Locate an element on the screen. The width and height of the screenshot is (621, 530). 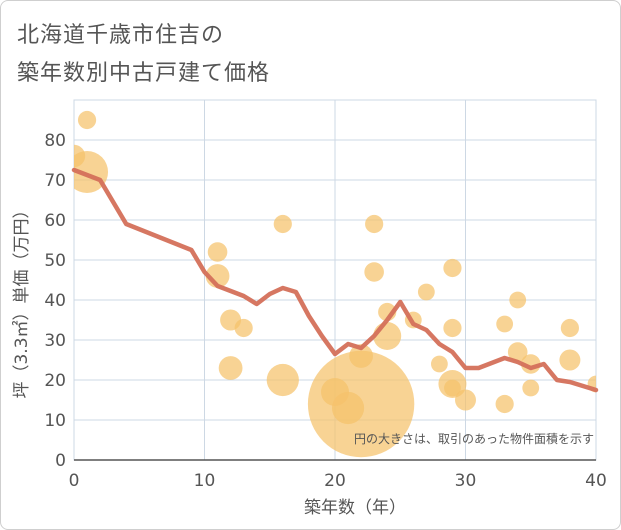
x-axis-title: 築年数（年） is located at coordinates (355, 508).